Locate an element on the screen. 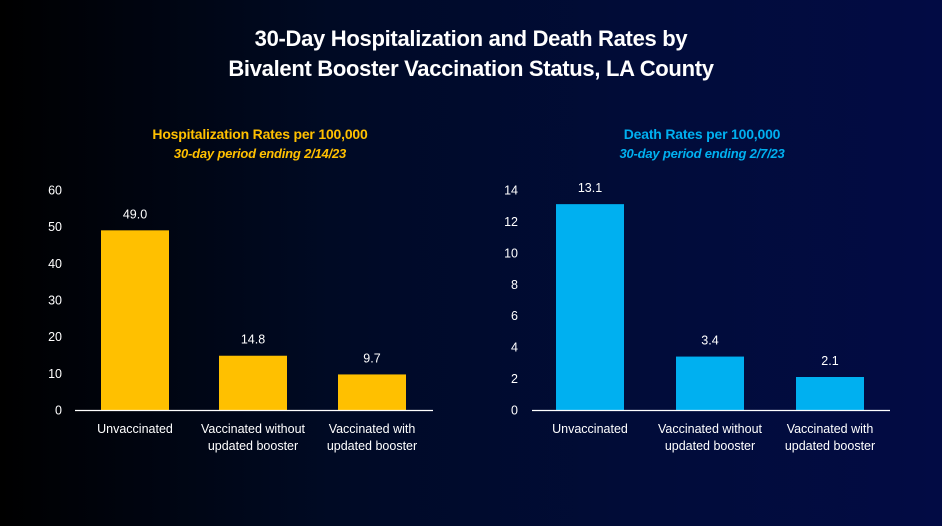 This screenshot has height=526, width=942. hospitalization-value-label: 49.0 is located at coordinates (135, 214).